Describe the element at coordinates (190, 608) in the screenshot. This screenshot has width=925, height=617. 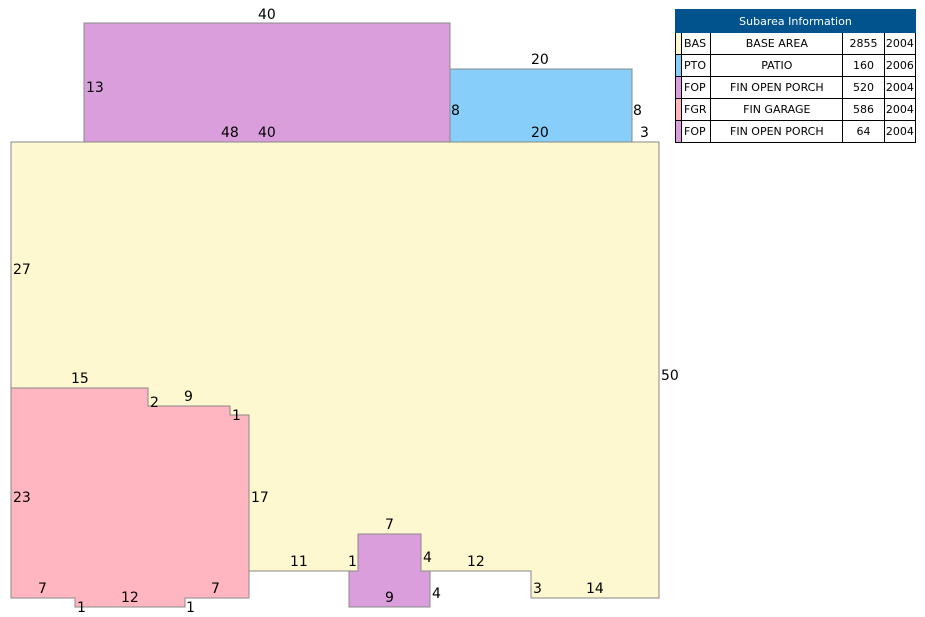
I see `dim-garage-notch-right: 1` at that location.